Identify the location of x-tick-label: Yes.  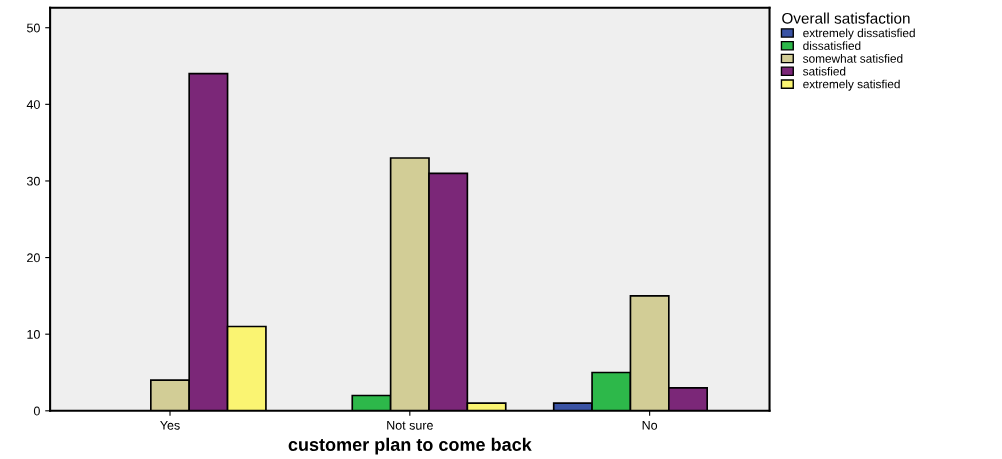
(170, 425).